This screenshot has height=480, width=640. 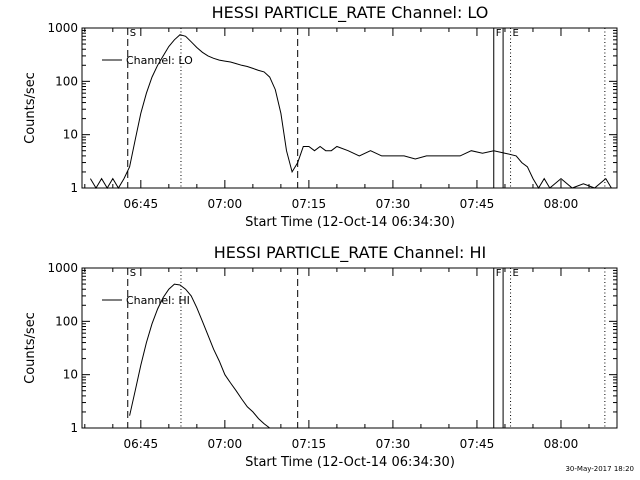 What do you see at coordinates (350, 13) in the screenshot?
I see `chart-title-lo: HESSI PARTICLE_RATE Channel: LO` at bounding box center [350, 13].